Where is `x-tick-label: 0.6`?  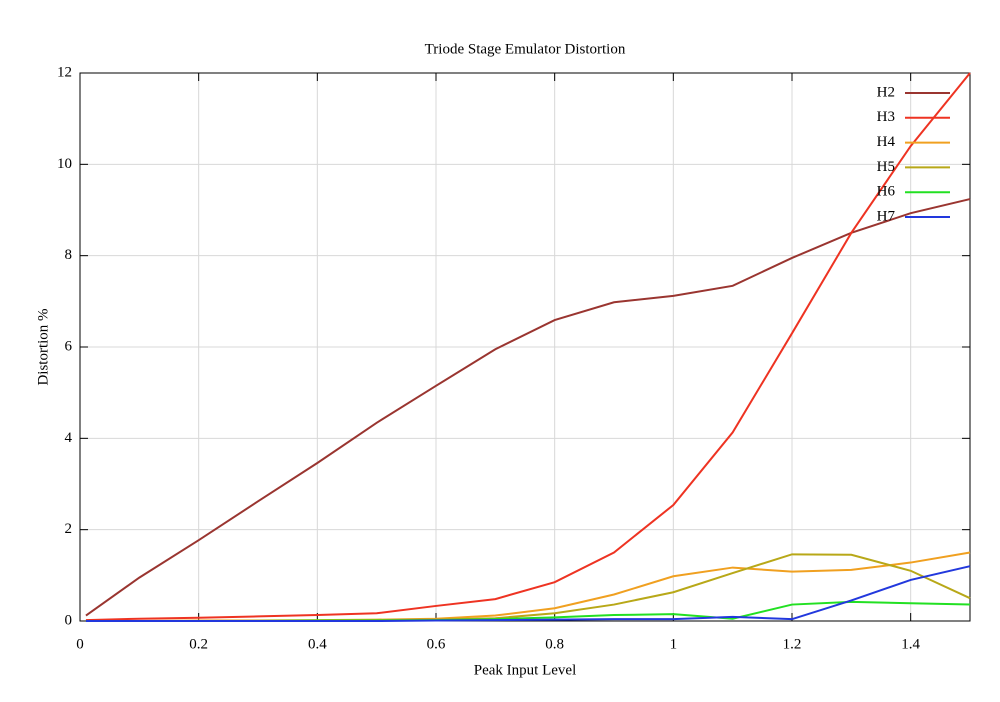
x-tick-label: 0.6 is located at coordinates (436, 644).